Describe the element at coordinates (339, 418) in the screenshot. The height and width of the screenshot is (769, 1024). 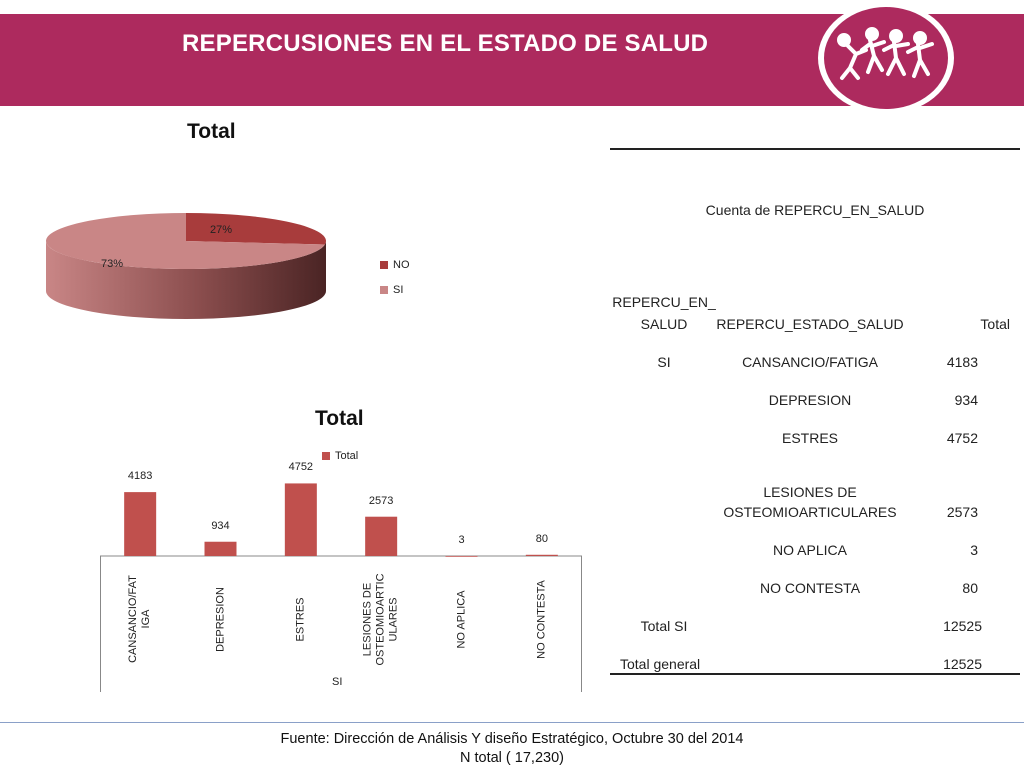
I see `bar-chart-title: Total` at that location.